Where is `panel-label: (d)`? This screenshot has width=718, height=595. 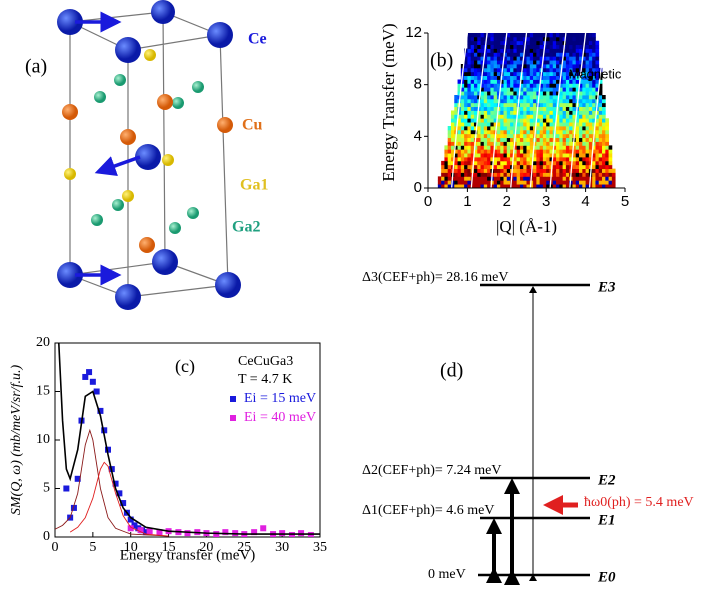 panel-label: (d) is located at coordinates (451, 371).